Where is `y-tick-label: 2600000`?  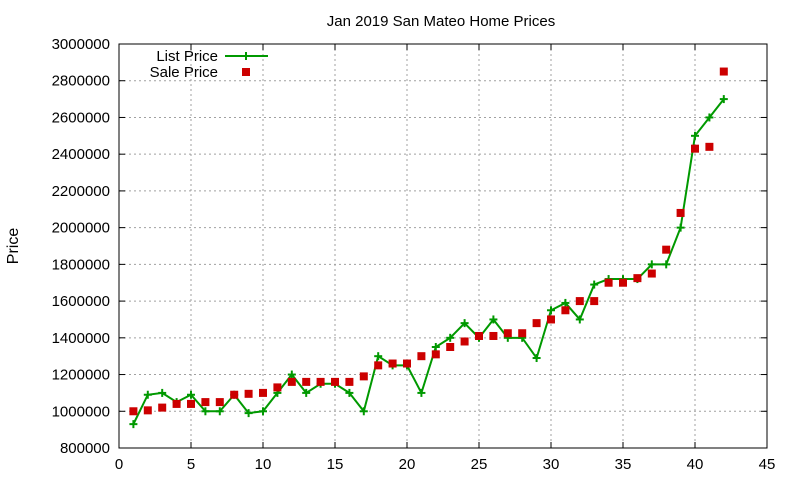 y-tick-label: 2600000 is located at coordinates (81, 117).